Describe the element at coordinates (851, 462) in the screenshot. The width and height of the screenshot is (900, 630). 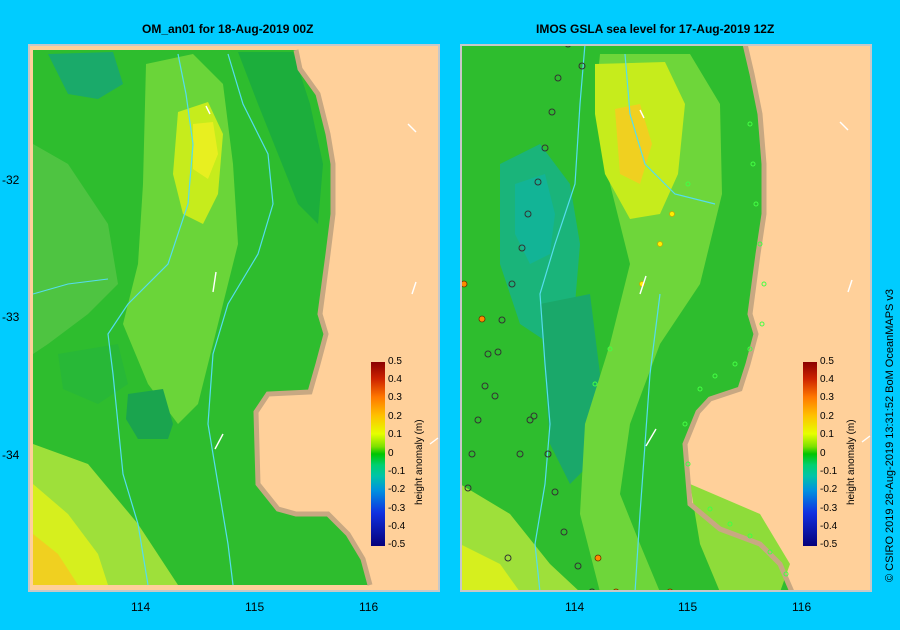
I see `right-colorbar-label: height anomaly (m)` at that location.